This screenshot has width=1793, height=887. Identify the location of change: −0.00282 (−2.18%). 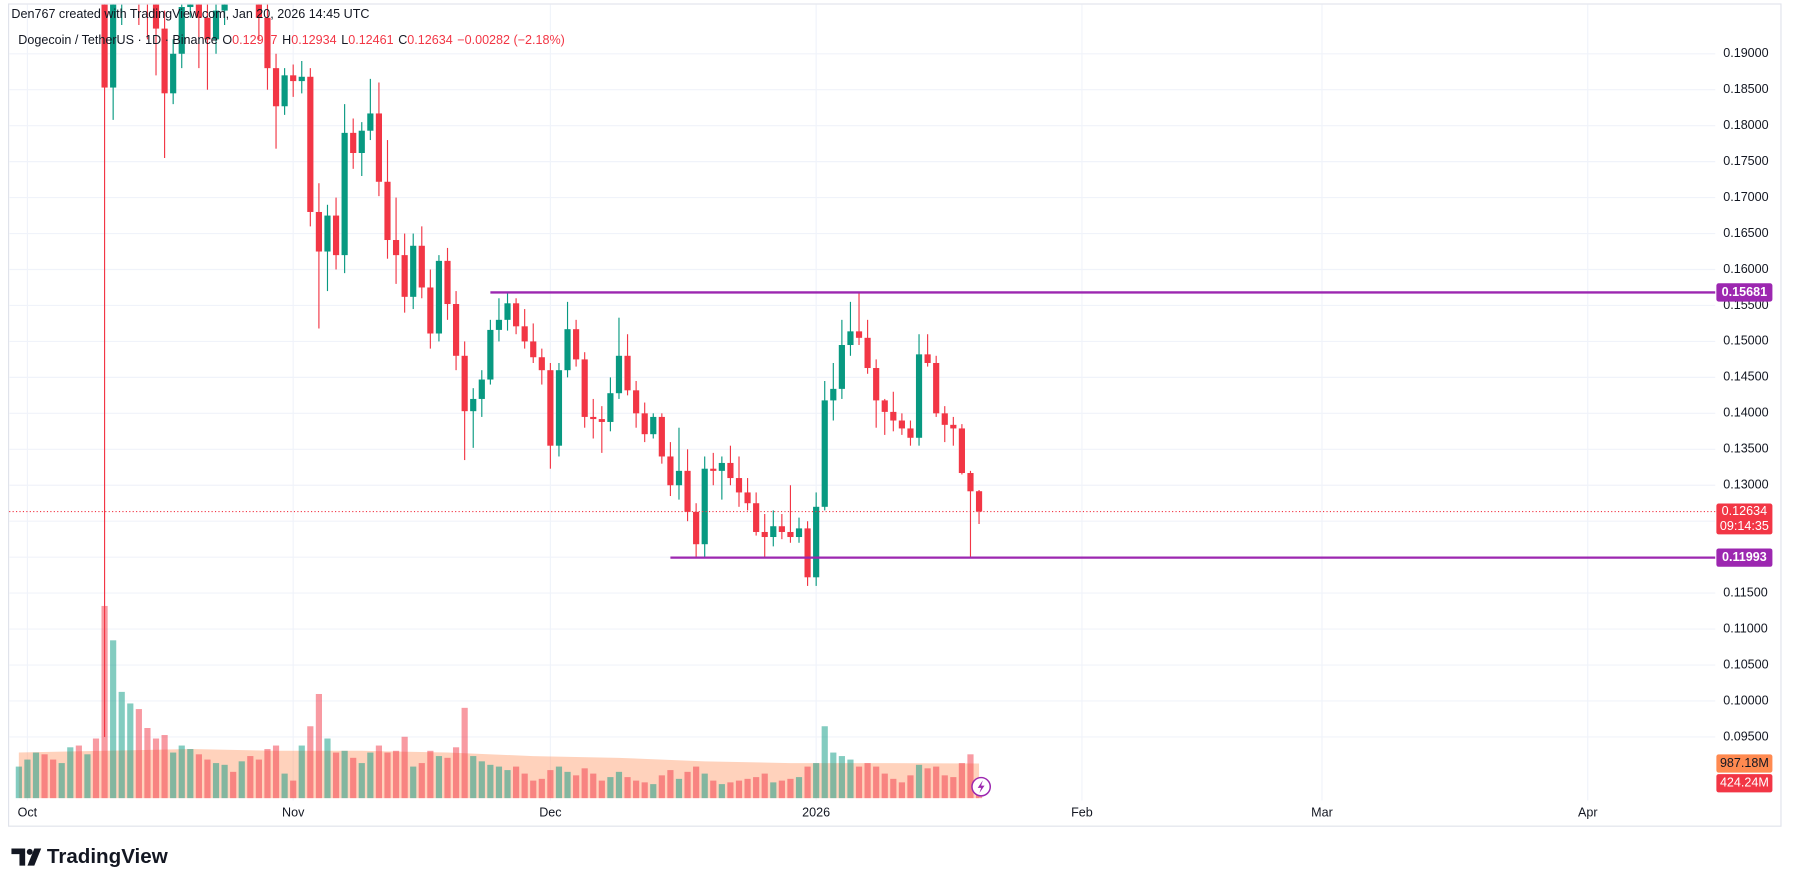
(511, 40).